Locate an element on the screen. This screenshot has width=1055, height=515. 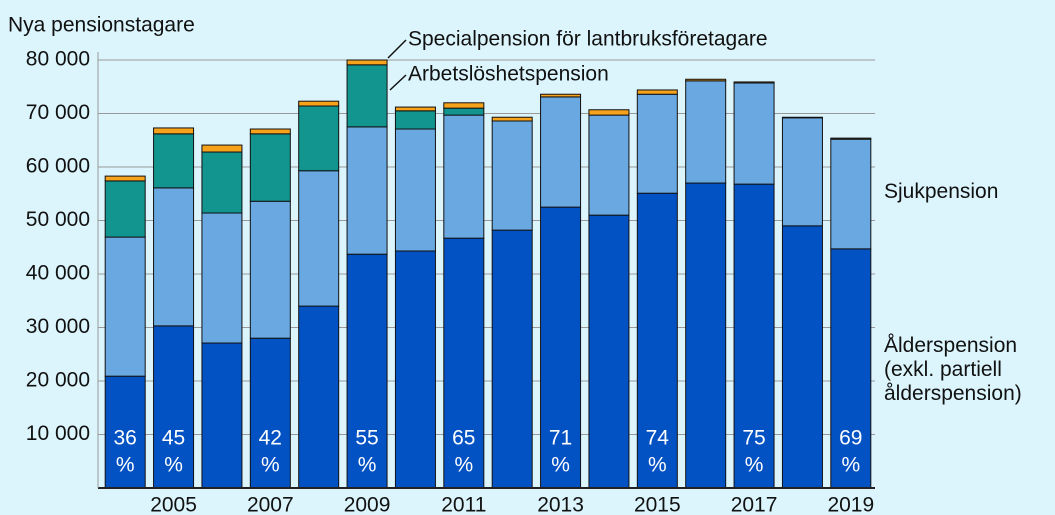
legend-label: Sjukpension is located at coordinates (941, 191).